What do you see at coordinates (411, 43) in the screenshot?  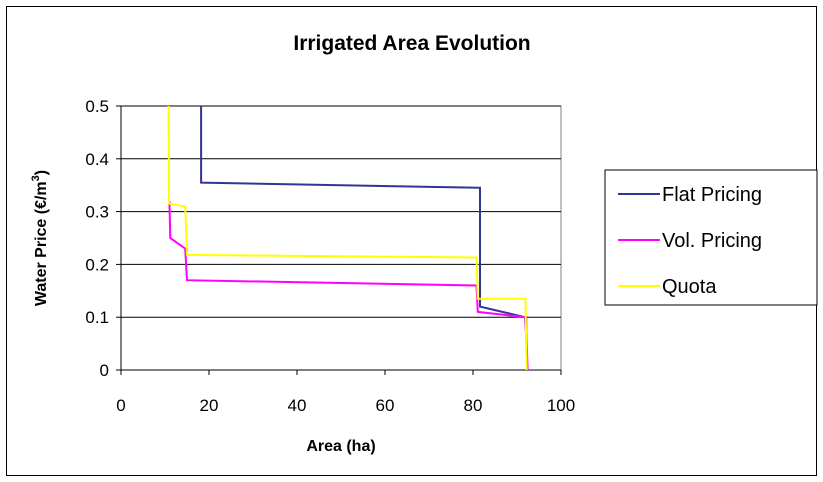 I see `chart-title: Irrigated Area Evolution` at bounding box center [411, 43].